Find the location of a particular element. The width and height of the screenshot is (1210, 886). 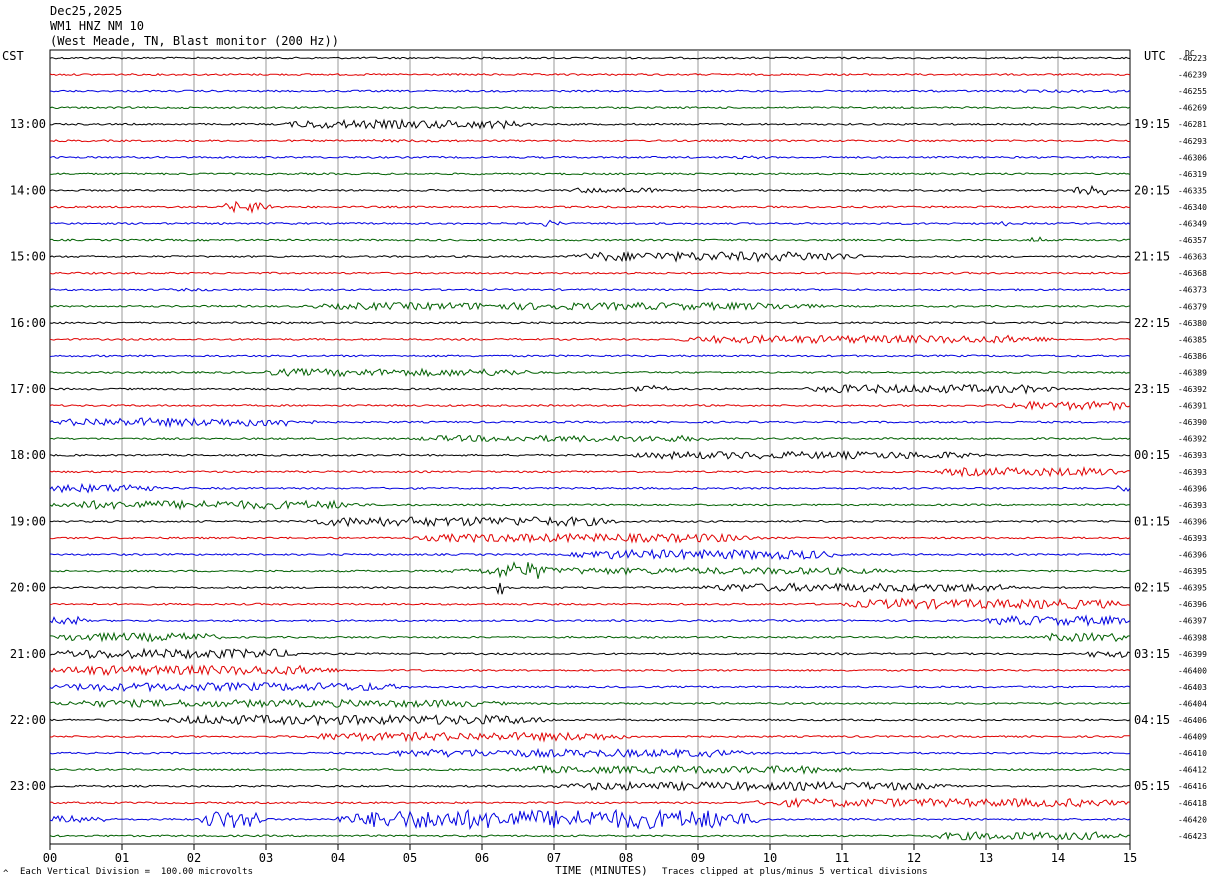

right-hour-label: 21:15 is located at coordinates (1152, 257).